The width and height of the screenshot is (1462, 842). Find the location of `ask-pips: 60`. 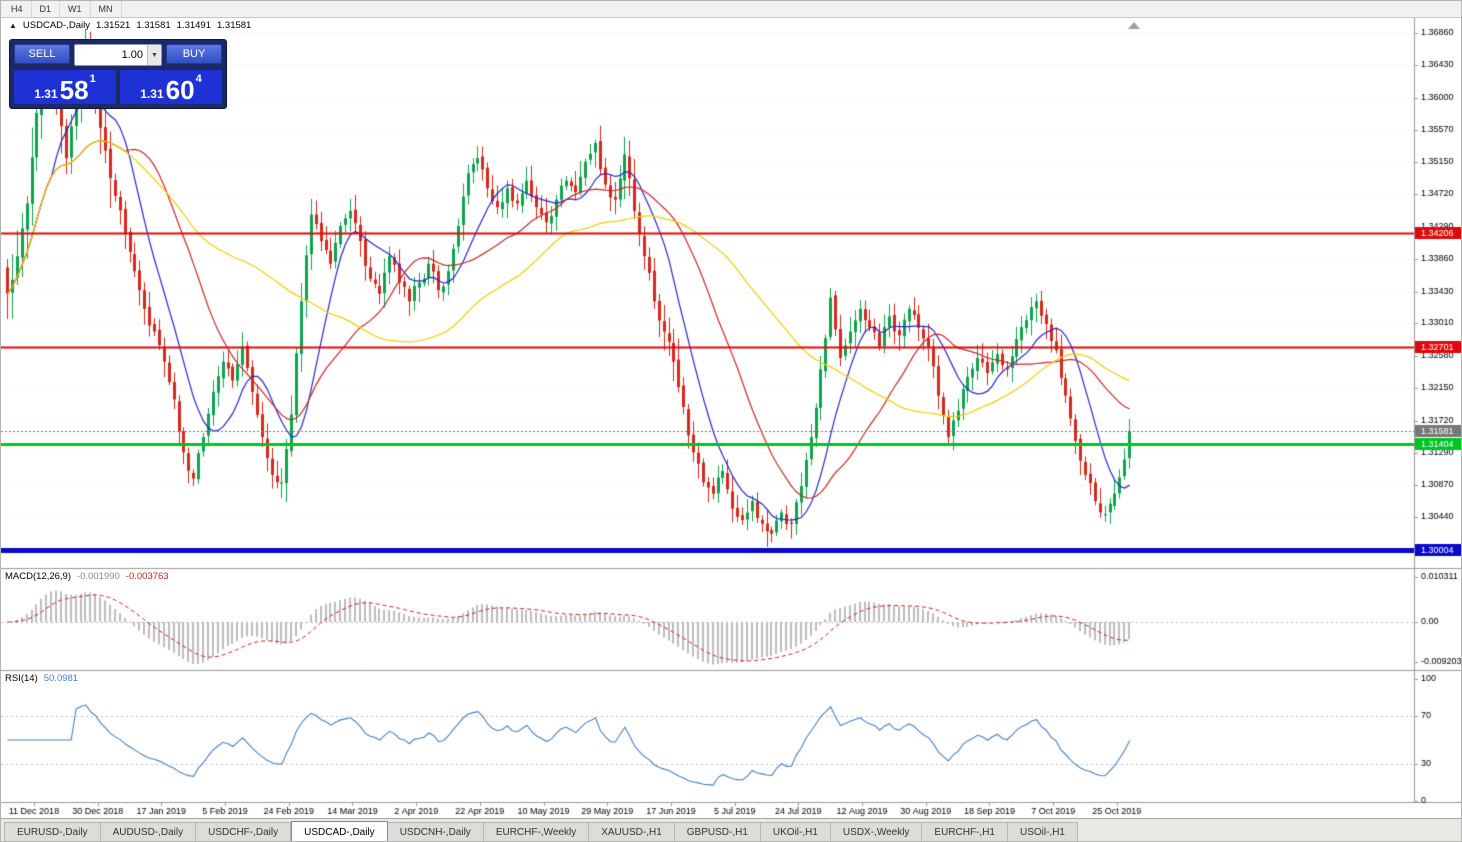

ask-pips: 60 is located at coordinates (180, 89).